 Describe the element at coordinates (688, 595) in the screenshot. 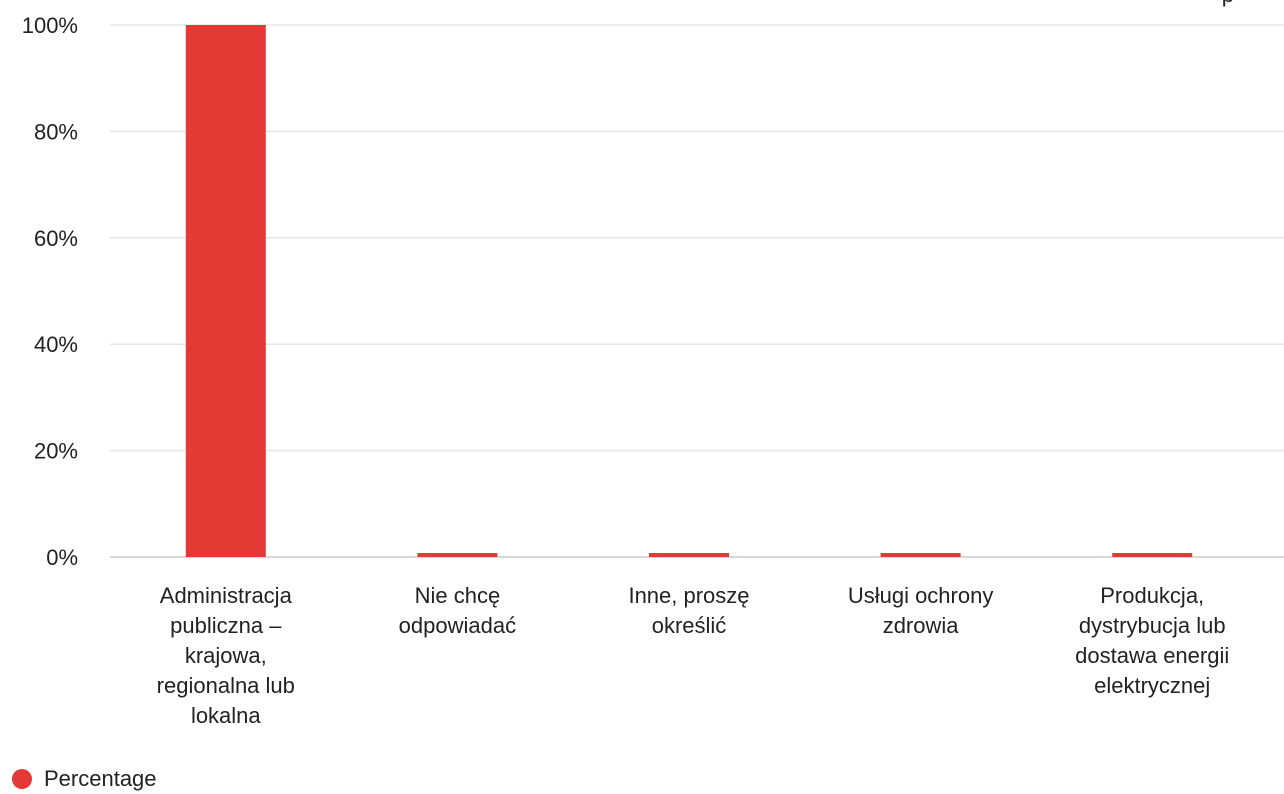

I see `x-tick-label-line: Inne, proszę` at that location.